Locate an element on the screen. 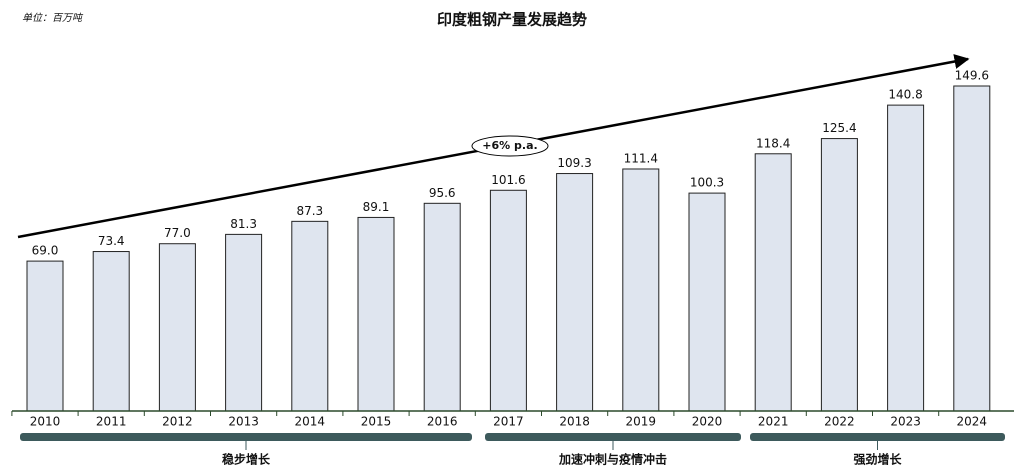 This screenshot has height=473, width=1024. value-label: 81.3 is located at coordinates (243, 224).